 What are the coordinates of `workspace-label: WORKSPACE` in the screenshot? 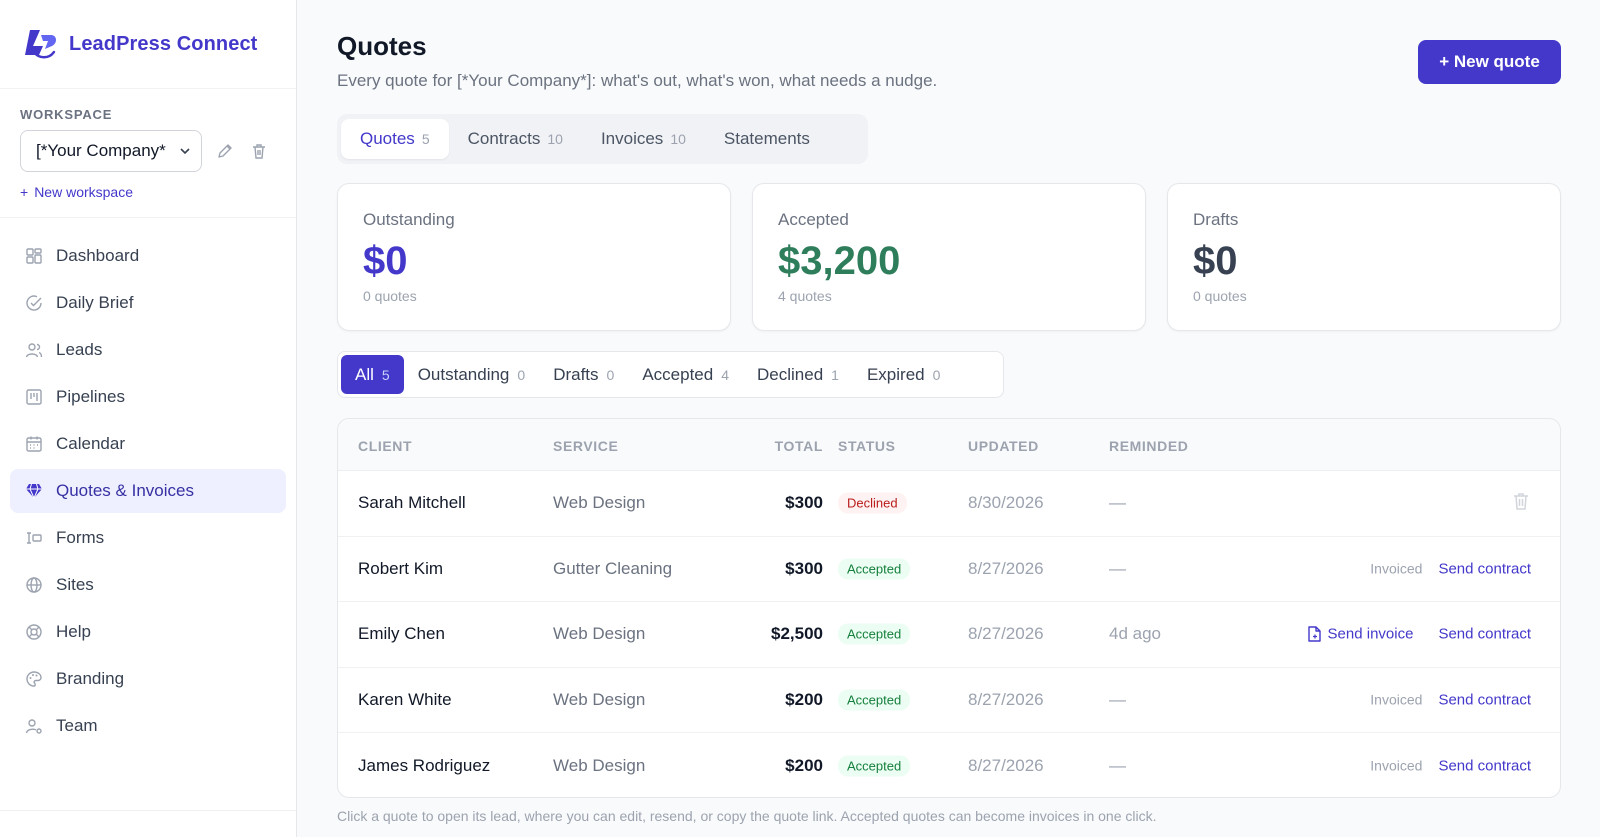 It's located at (66, 114).